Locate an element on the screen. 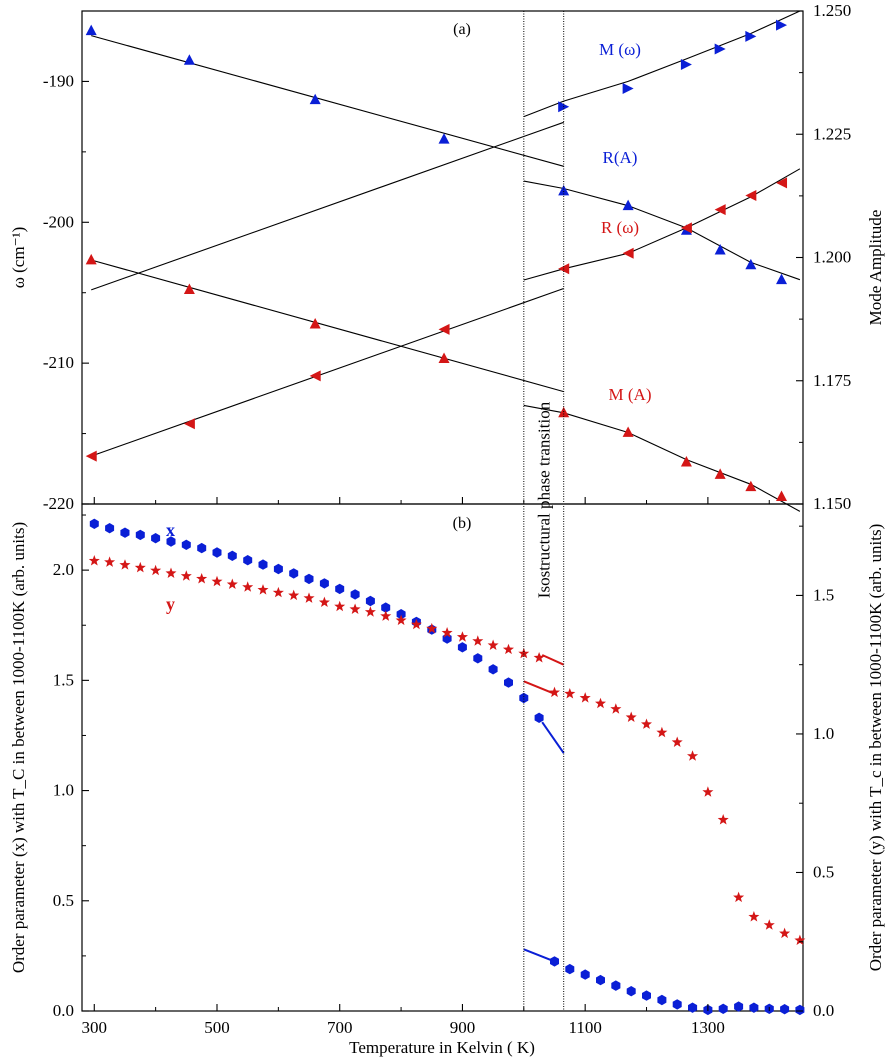 This screenshot has width=893, height=1061. series-0-point is located at coordinates (751, 36).